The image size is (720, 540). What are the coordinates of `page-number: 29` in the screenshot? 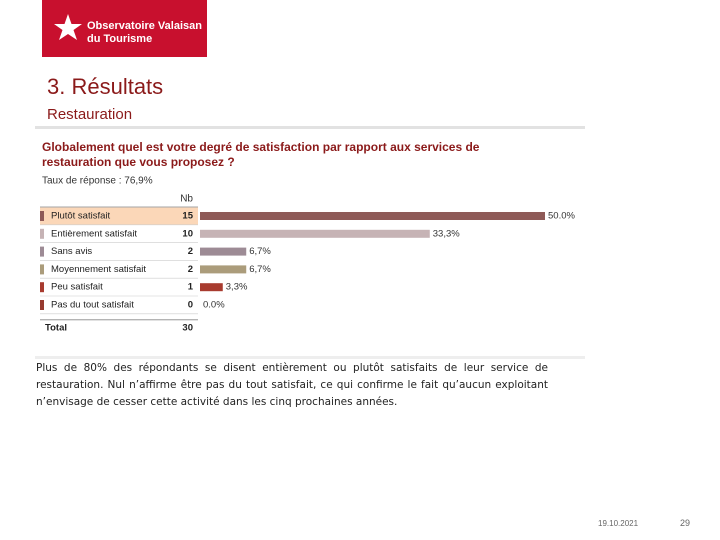 It's located at (685, 523).